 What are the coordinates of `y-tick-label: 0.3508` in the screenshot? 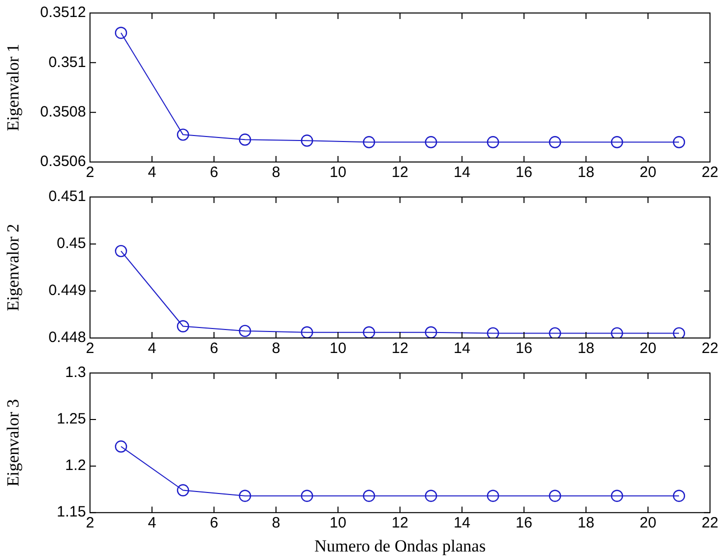 It's located at (63, 111).